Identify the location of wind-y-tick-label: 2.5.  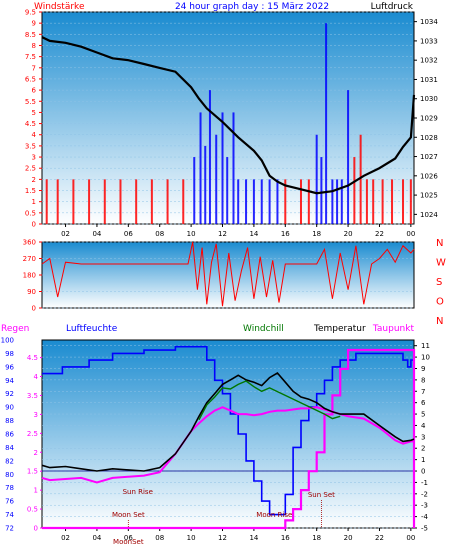
(30, 169).